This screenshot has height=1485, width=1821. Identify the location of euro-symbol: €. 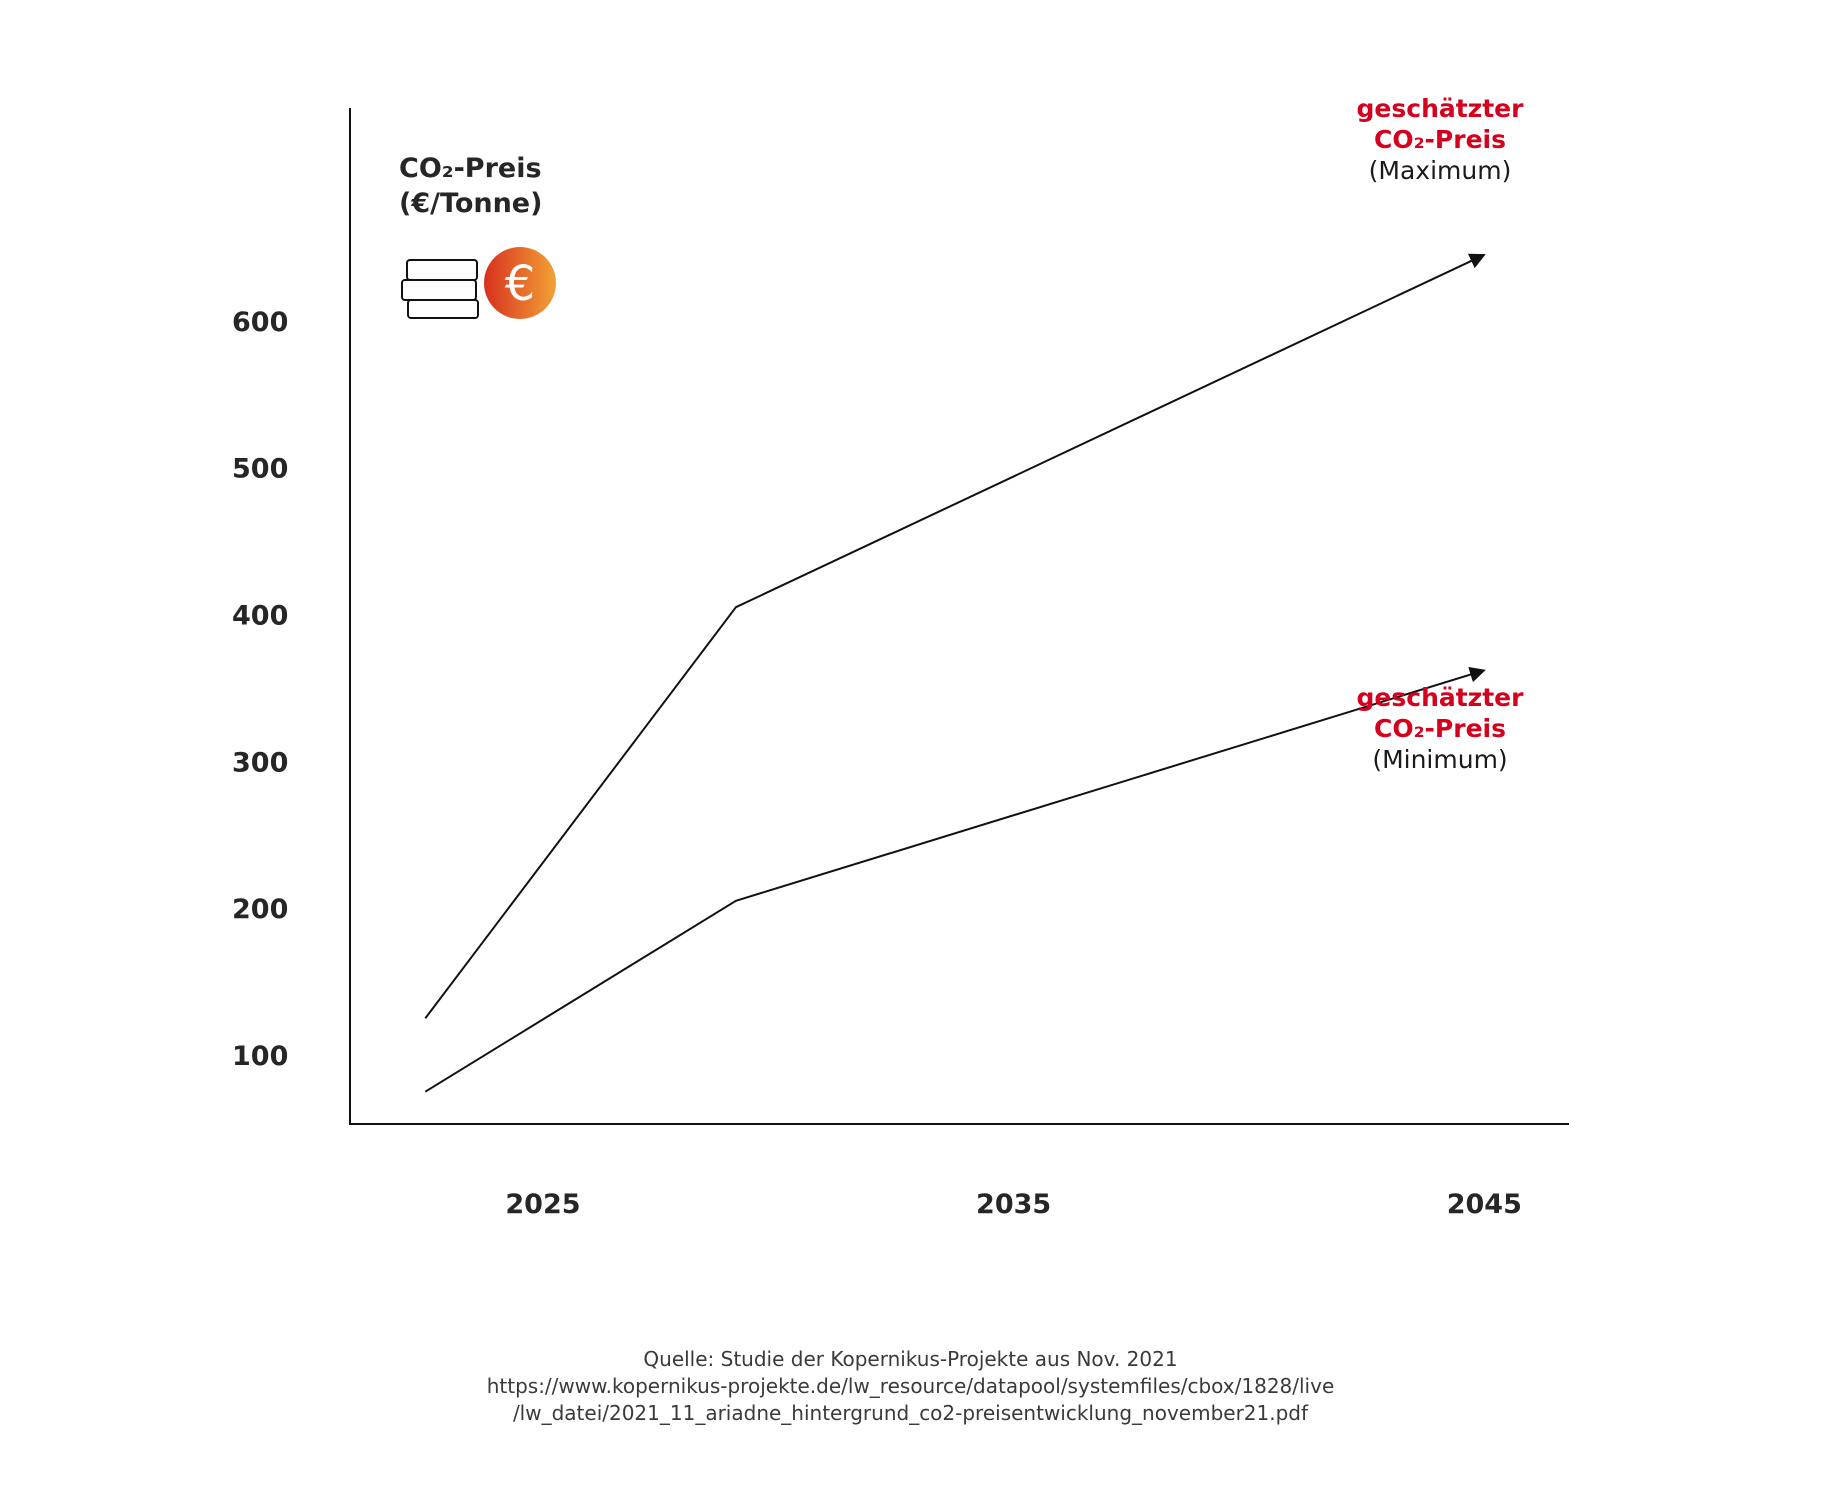
(520, 284).